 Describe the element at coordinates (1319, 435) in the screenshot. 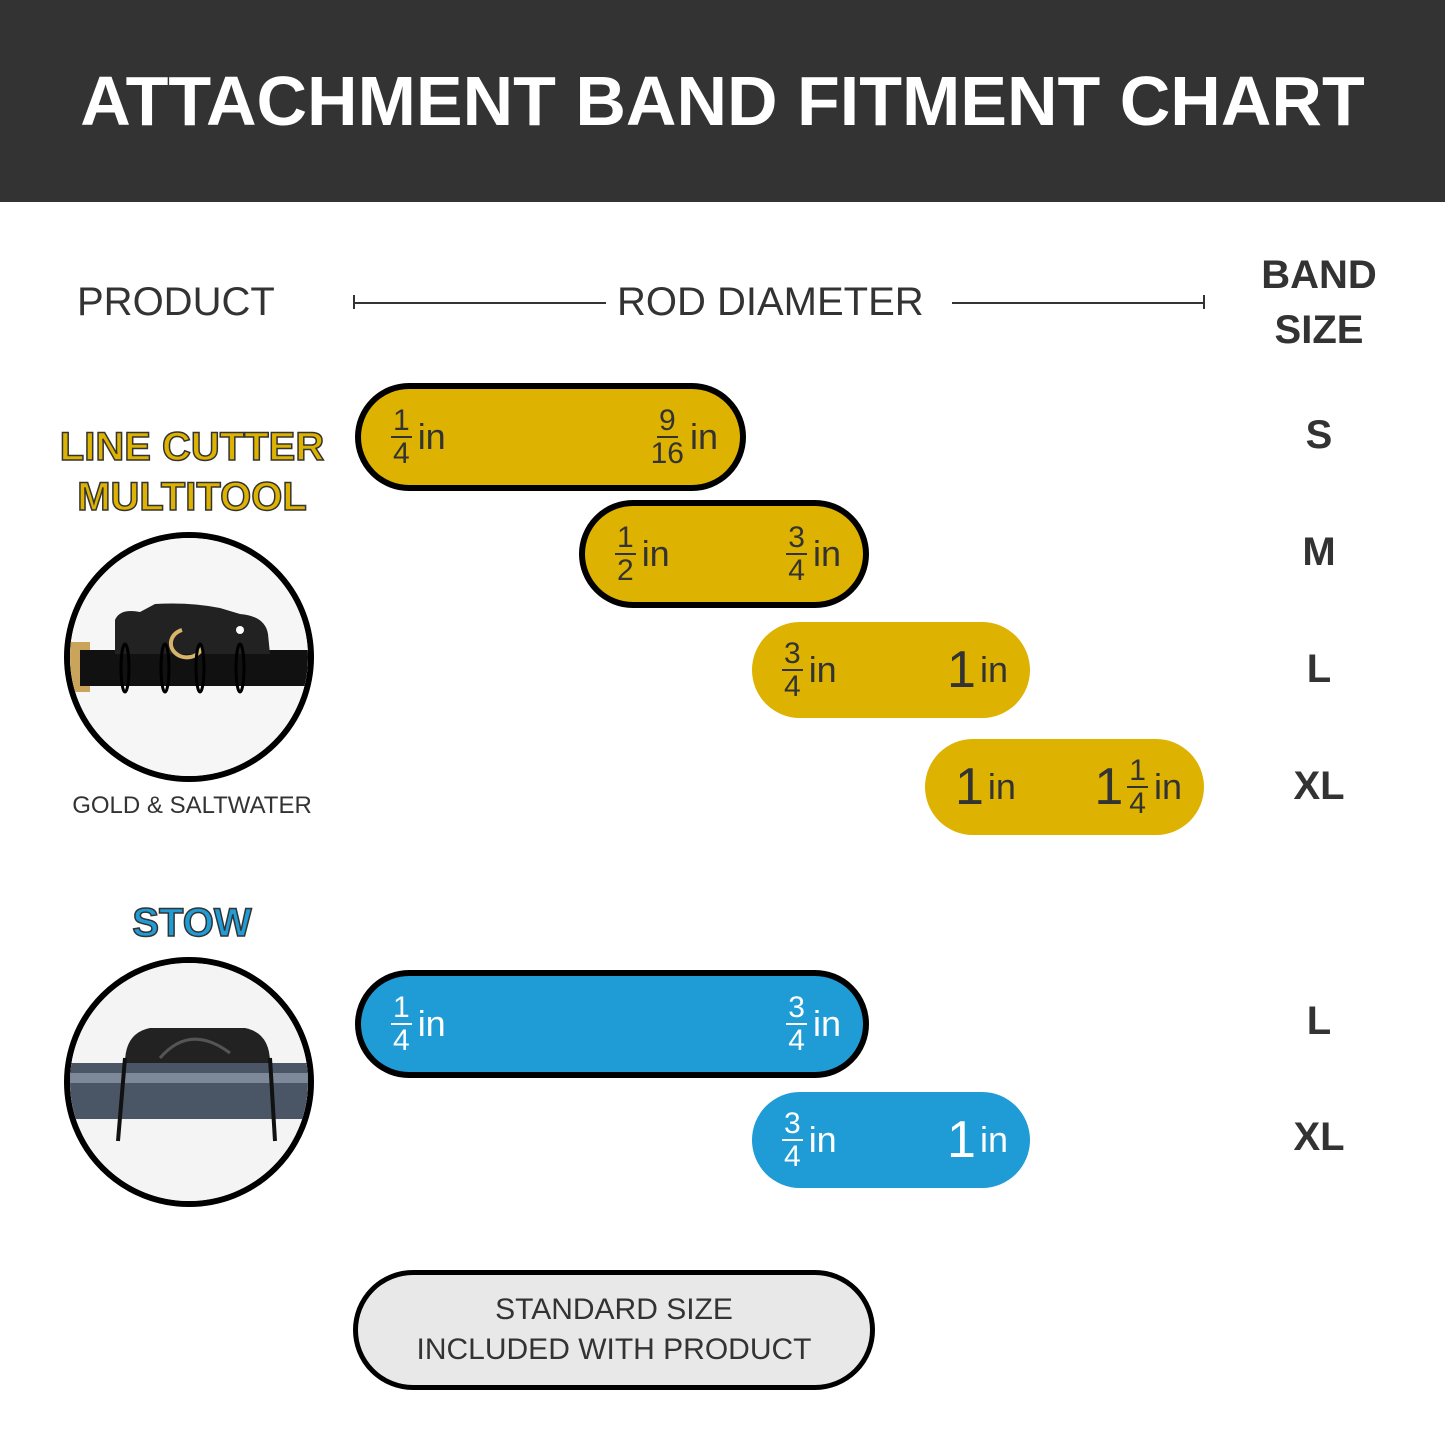

I see `band-size-label: S` at that location.